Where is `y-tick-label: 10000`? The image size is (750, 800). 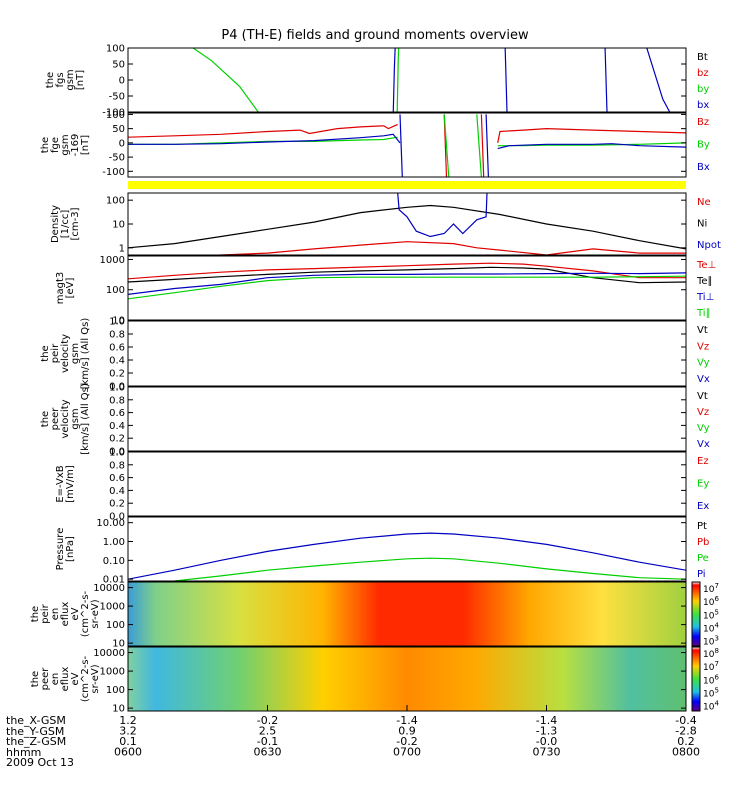
y-tick-label: 10000 is located at coordinates (109, 588).